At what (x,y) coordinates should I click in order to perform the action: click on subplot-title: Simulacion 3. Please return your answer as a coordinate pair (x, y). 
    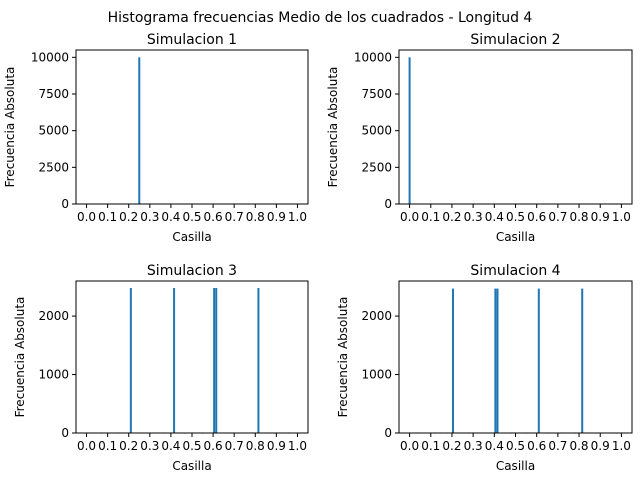
    Looking at the image, I should click on (192, 271).